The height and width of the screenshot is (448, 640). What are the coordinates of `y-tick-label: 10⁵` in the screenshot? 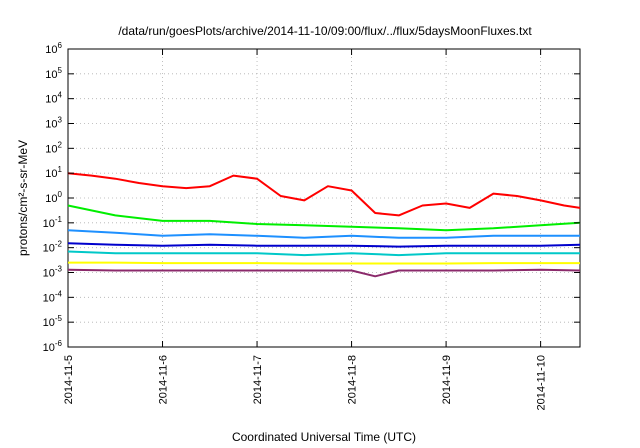 It's located at (53, 73).